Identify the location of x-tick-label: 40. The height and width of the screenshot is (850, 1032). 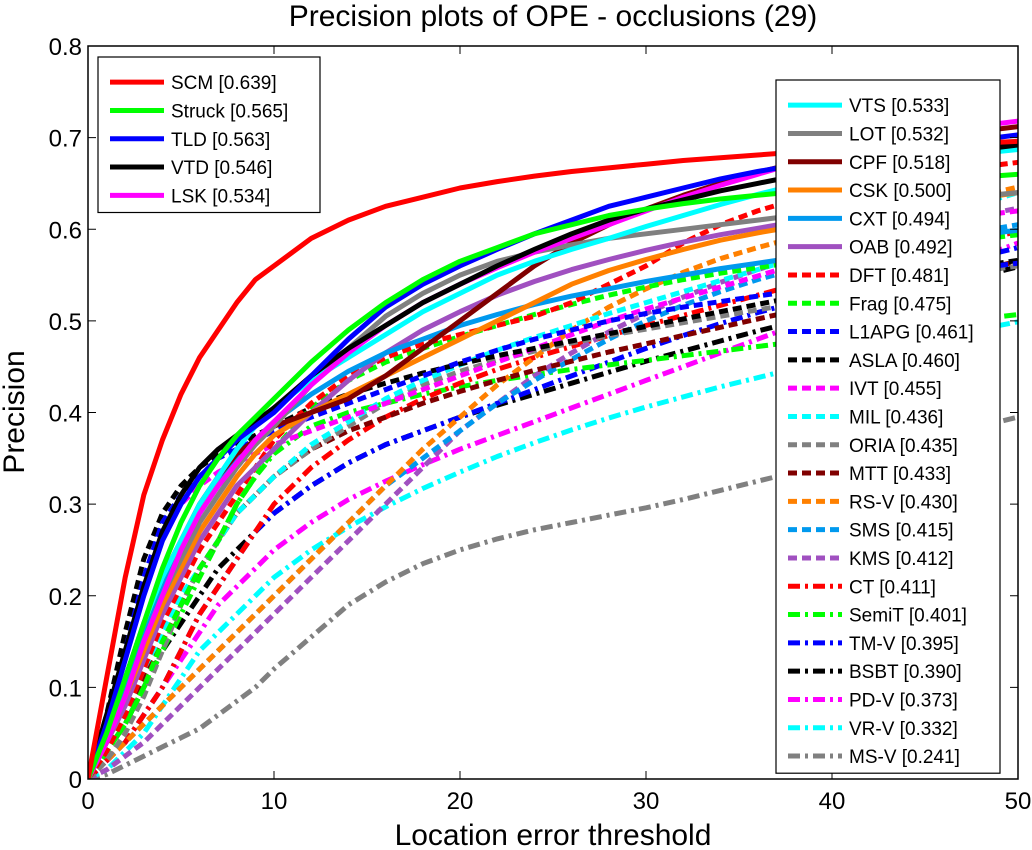
(832, 801).